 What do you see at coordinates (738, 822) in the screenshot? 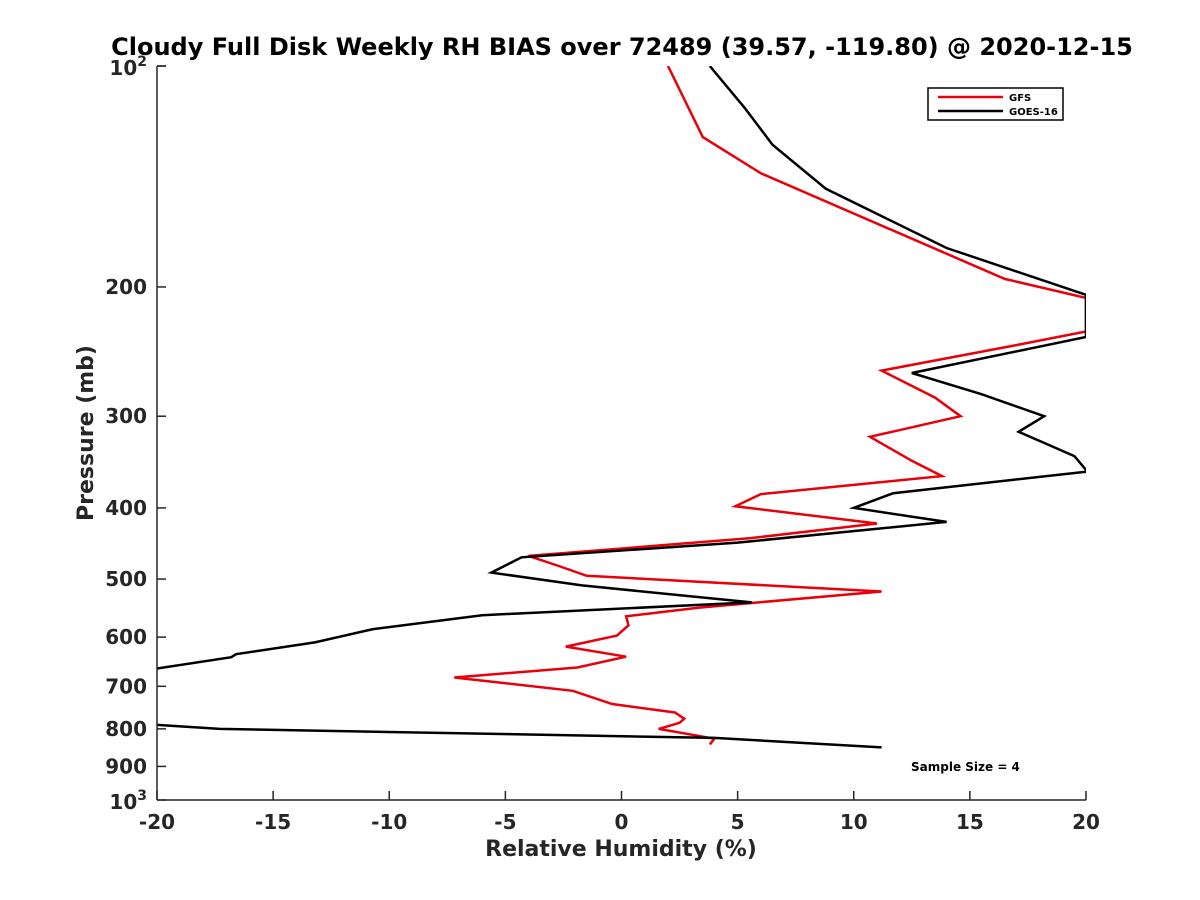
I see `x-tick-label: 5` at bounding box center [738, 822].